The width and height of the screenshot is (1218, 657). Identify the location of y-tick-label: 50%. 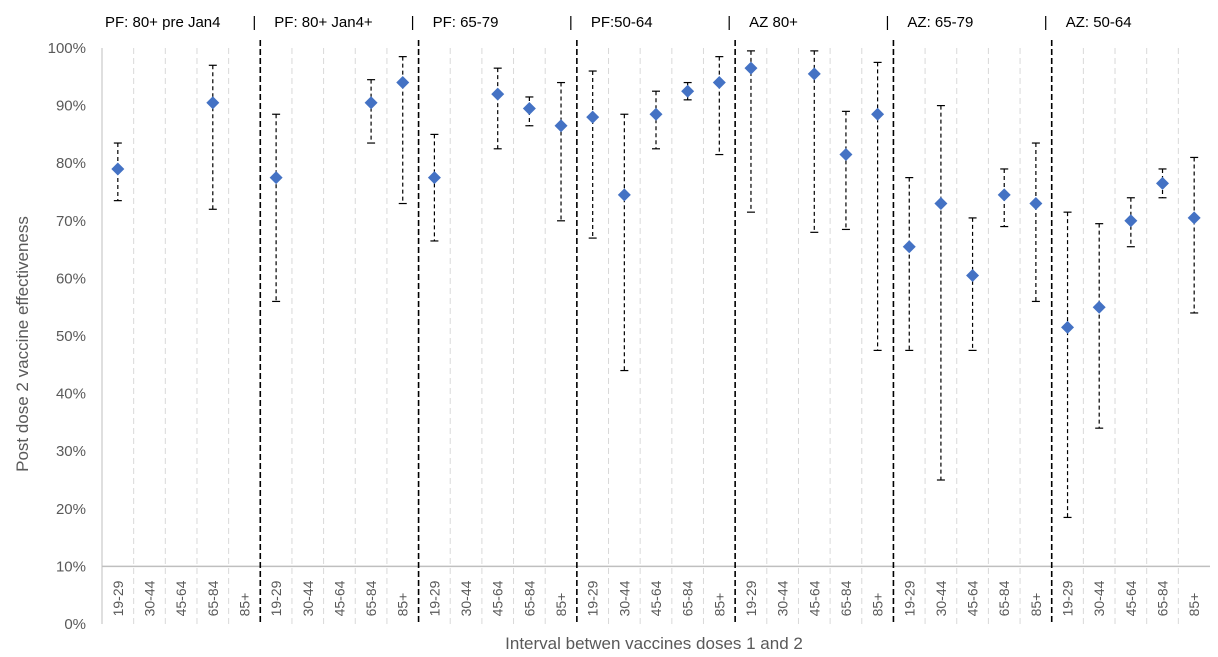
(71, 336).